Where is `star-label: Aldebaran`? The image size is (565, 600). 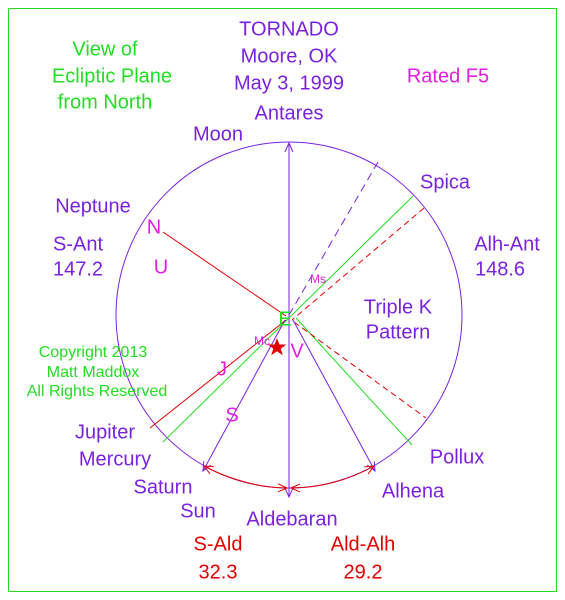
star-label: Aldebaran is located at coordinates (291, 519).